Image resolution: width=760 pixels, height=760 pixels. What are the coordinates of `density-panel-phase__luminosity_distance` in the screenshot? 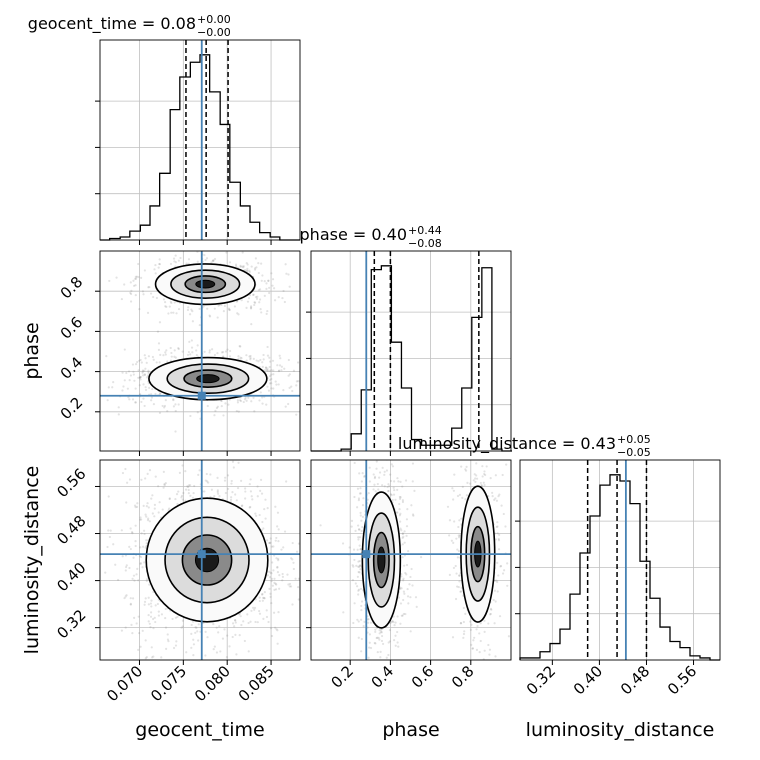 It's located at (411, 548).